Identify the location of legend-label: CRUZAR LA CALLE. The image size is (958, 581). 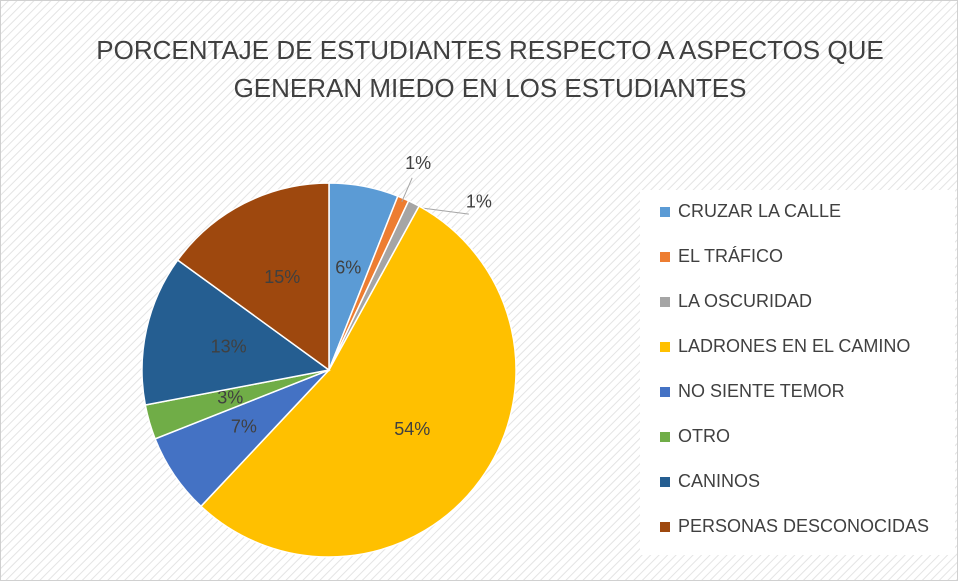
(759, 211).